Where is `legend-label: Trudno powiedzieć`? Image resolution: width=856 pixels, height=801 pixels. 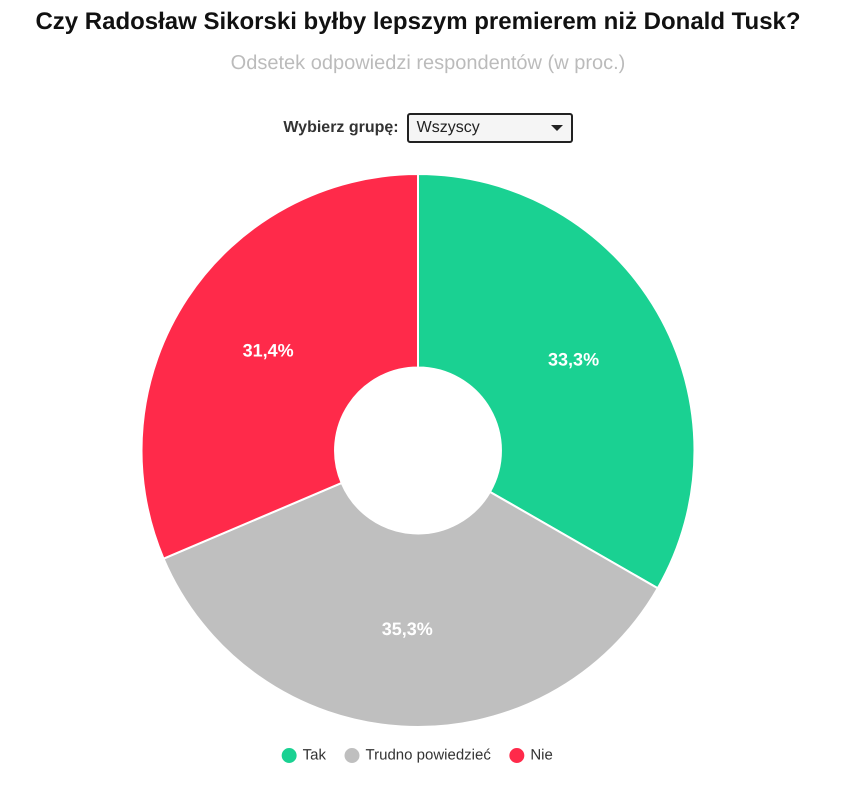
legend-label: Trudno powiedzieć is located at coordinates (428, 755).